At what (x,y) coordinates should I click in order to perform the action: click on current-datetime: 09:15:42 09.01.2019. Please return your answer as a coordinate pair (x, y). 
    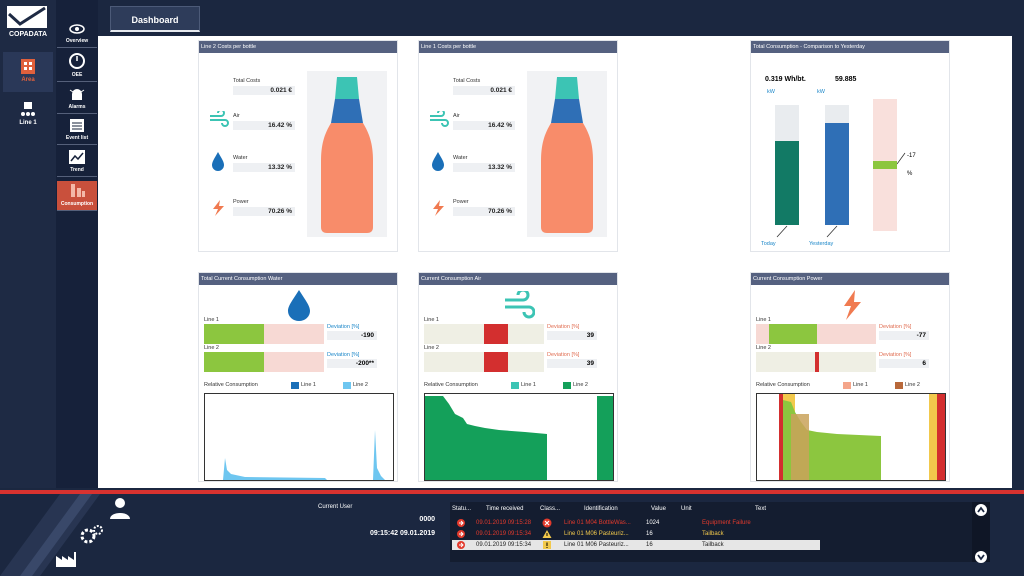
    Looking at the image, I should click on (402, 533).